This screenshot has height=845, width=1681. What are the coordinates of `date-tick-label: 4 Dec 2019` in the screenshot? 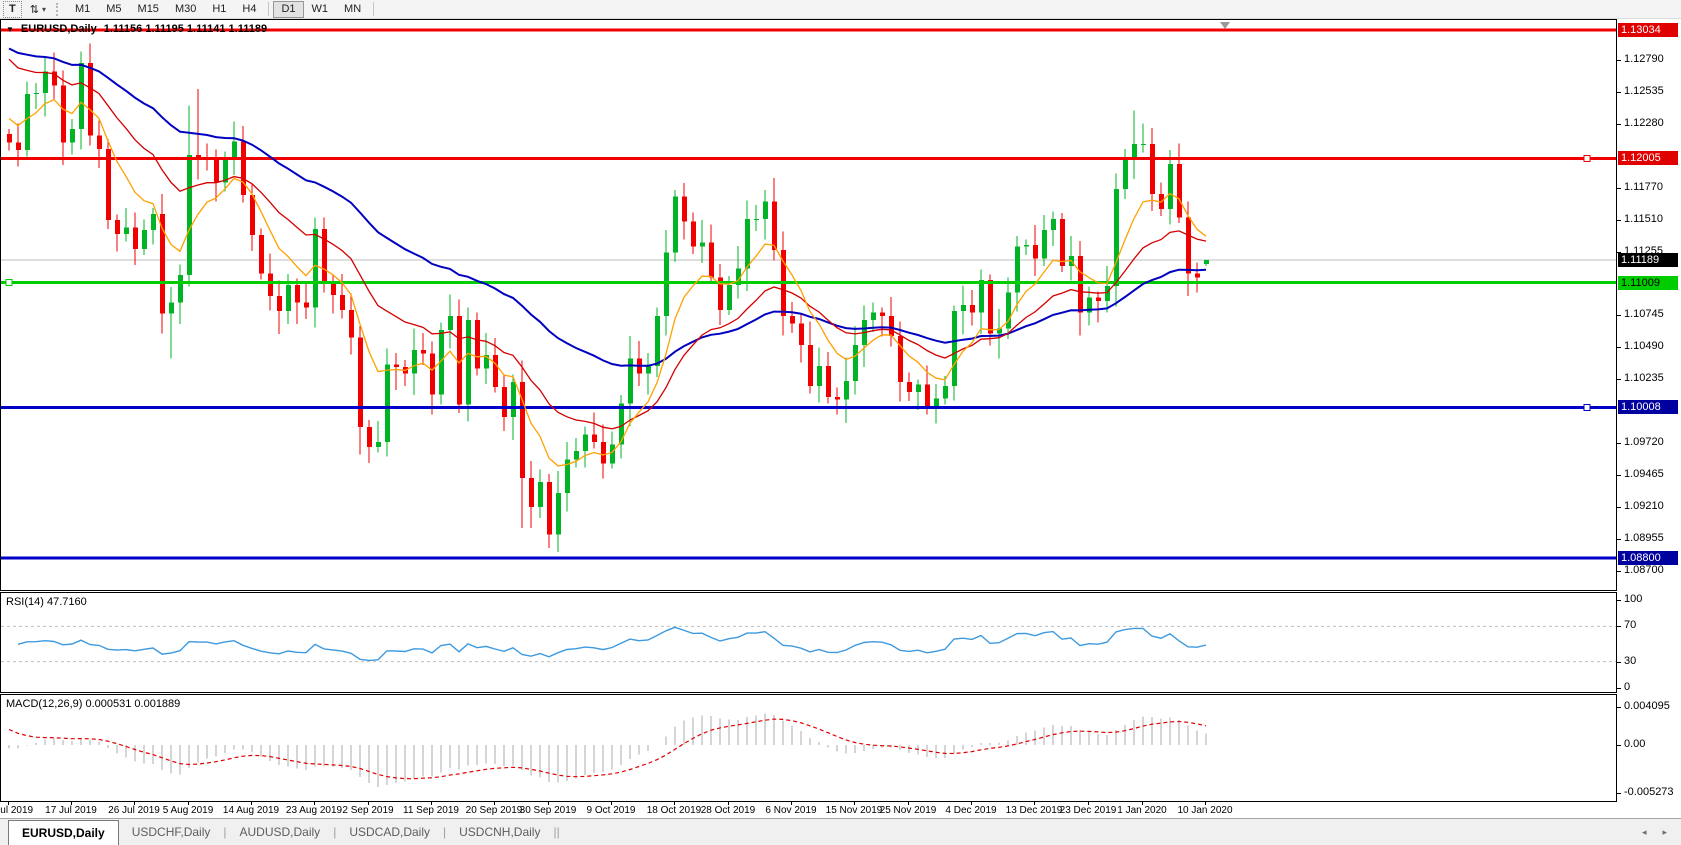 It's located at (971, 810).